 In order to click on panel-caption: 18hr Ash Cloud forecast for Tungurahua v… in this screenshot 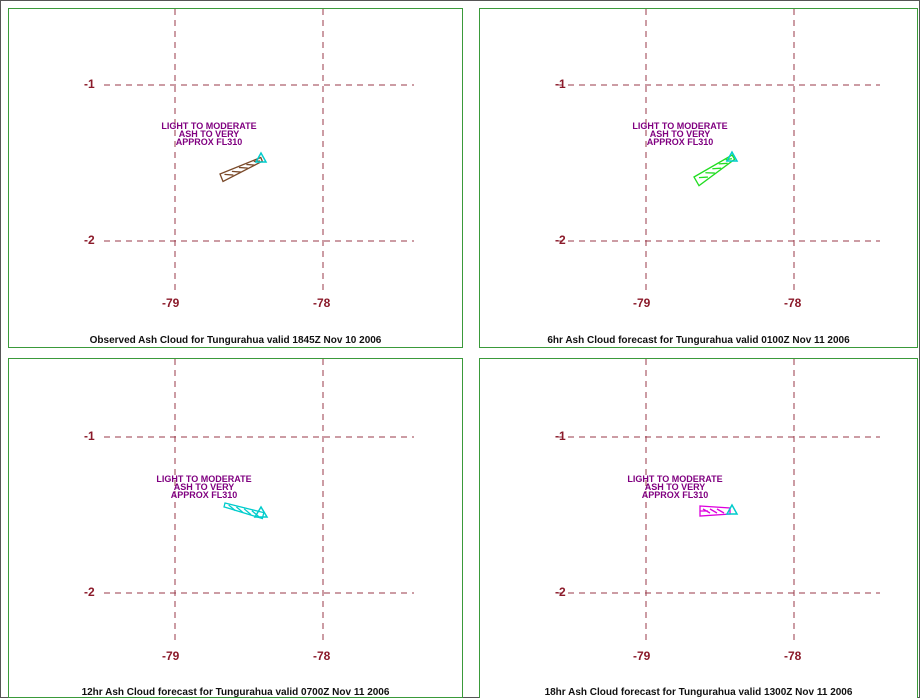, I will do `click(698, 692)`.